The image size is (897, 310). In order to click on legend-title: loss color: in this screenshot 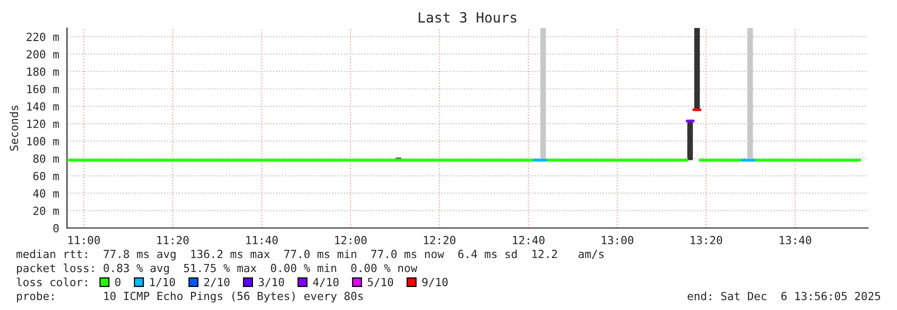, I will do `click(51, 282)`.